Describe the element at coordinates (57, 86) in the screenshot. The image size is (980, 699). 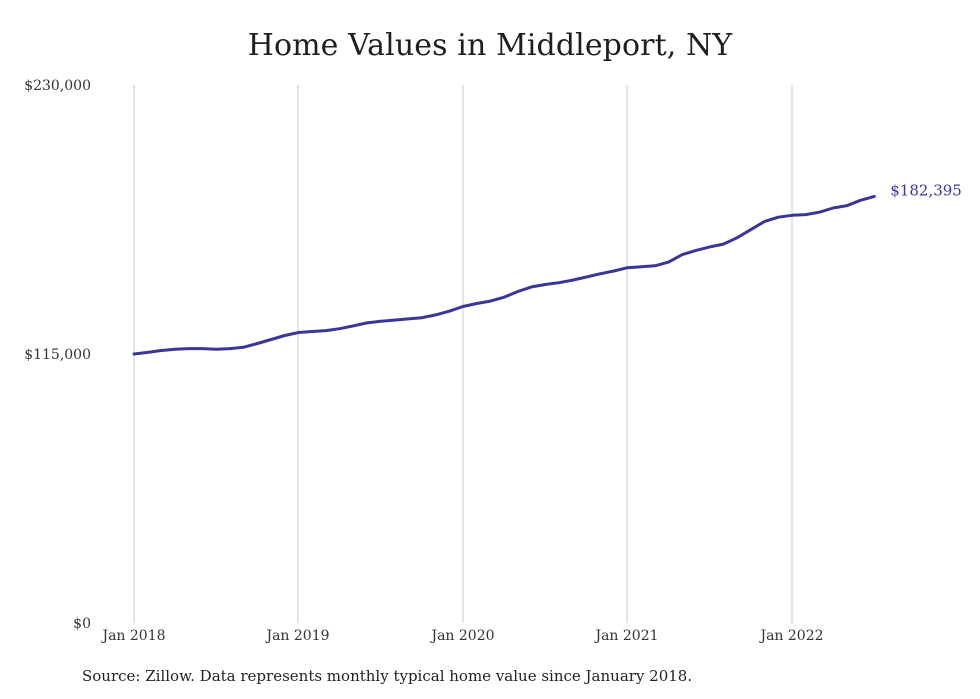
I see `y-tick-label: $230,000` at that location.